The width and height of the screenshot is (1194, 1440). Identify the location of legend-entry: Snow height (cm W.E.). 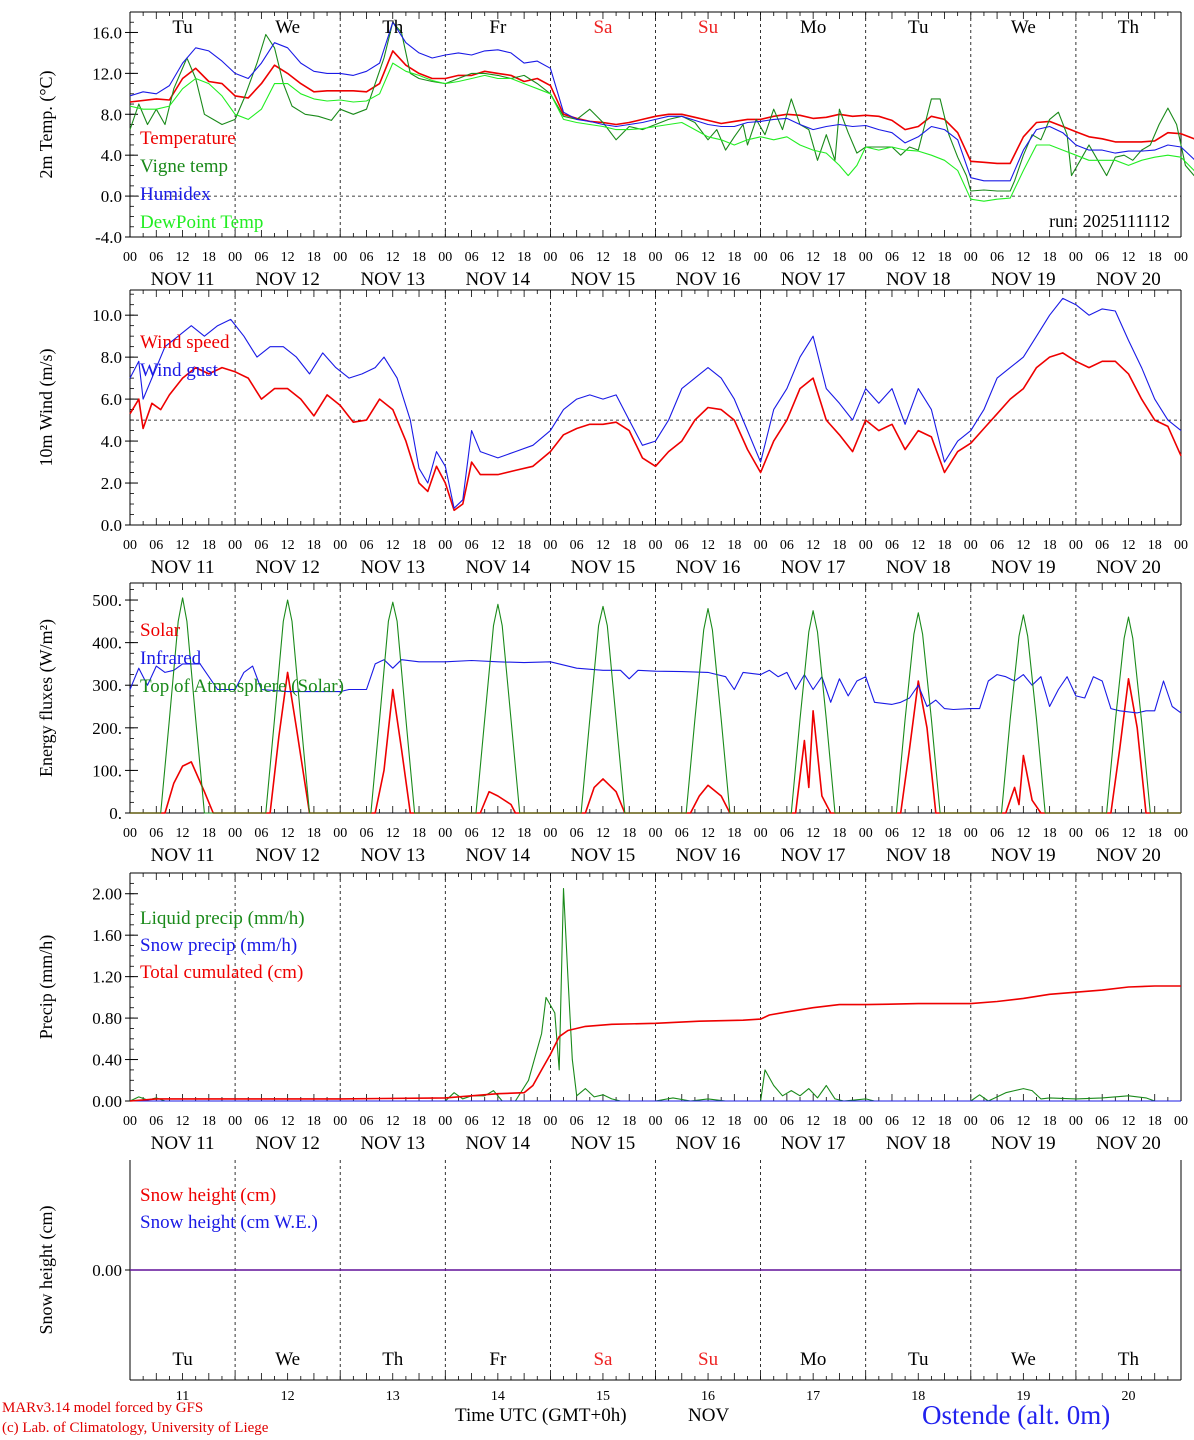
(229, 1222).